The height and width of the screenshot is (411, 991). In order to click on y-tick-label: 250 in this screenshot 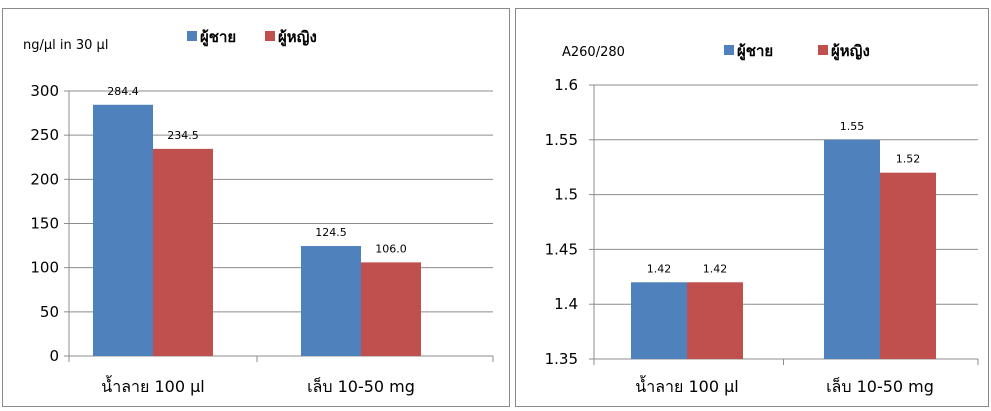, I will do `click(44, 135)`.